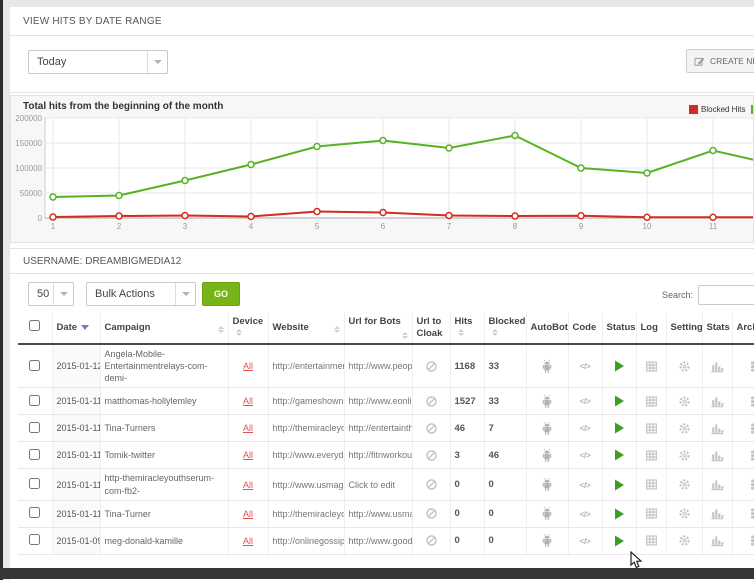 The height and width of the screenshot is (580, 754). Describe the element at coordinates (382, 261) in the screenshot. I see `username-bar: USERNAME: DREAMBIGMEDIA12` at that location.